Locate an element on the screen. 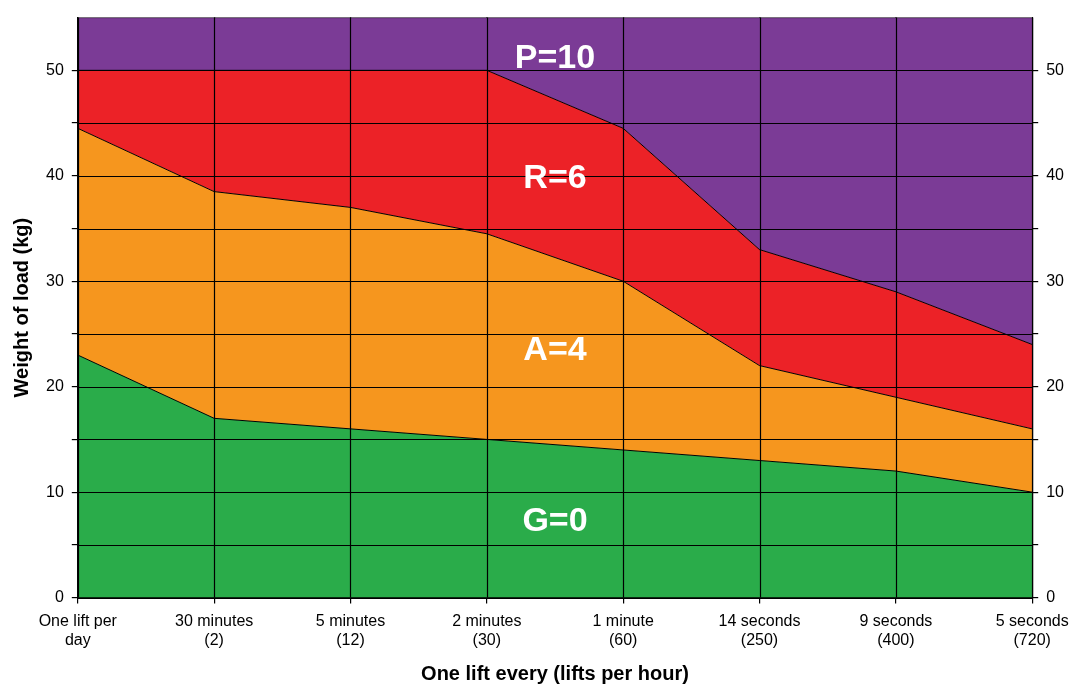 This screenshot has width=1082, height=694. x-tick-label: 1 minute (60) is located at coordinates (623, 629).